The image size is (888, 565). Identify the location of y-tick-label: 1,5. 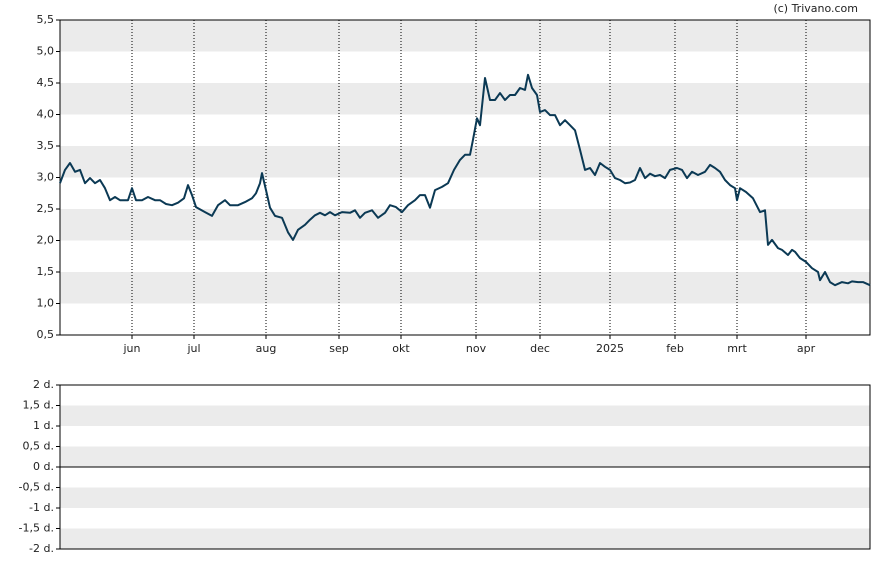
(46, 271).